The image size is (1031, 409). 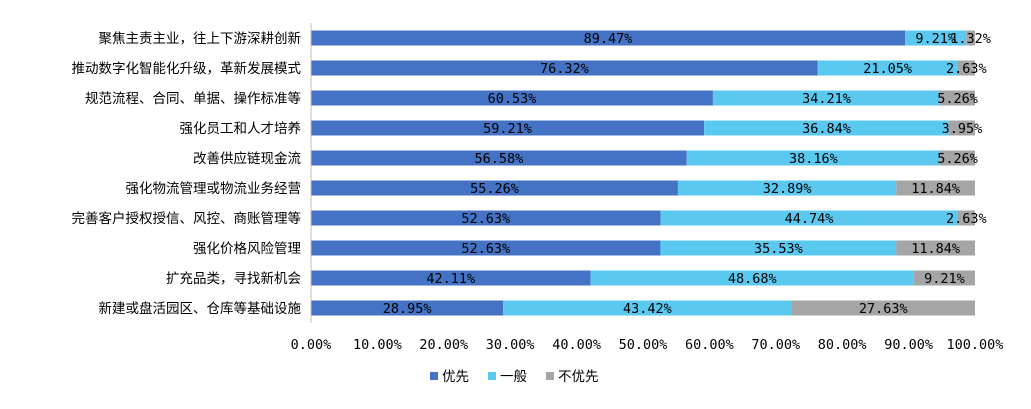 I want to click on x-tick-label: 80.00%, so click(x=842, y=345).